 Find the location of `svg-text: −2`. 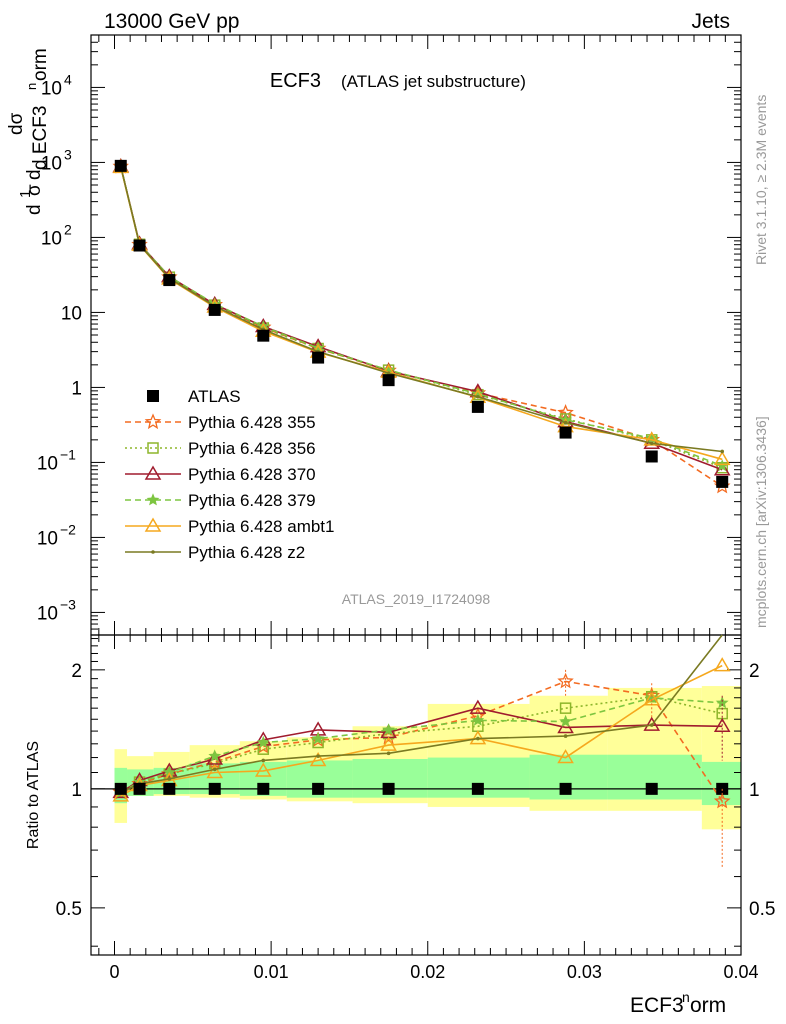

svg-text: −2 is located at coordinates (68, 529).